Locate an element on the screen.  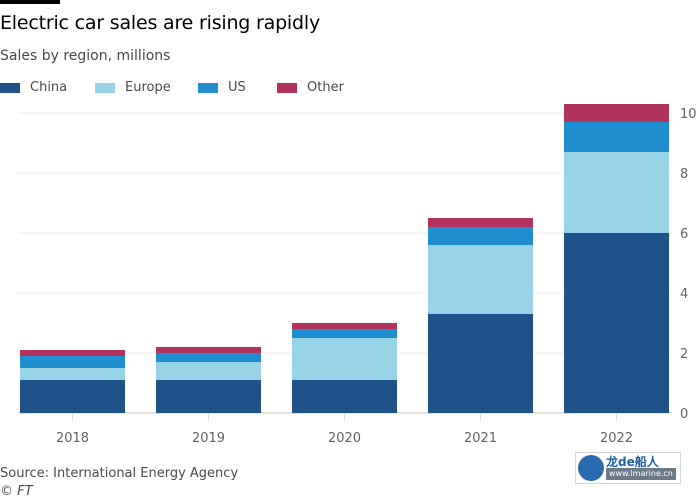
legend-label-us: US is located at coordinates (237, 87).